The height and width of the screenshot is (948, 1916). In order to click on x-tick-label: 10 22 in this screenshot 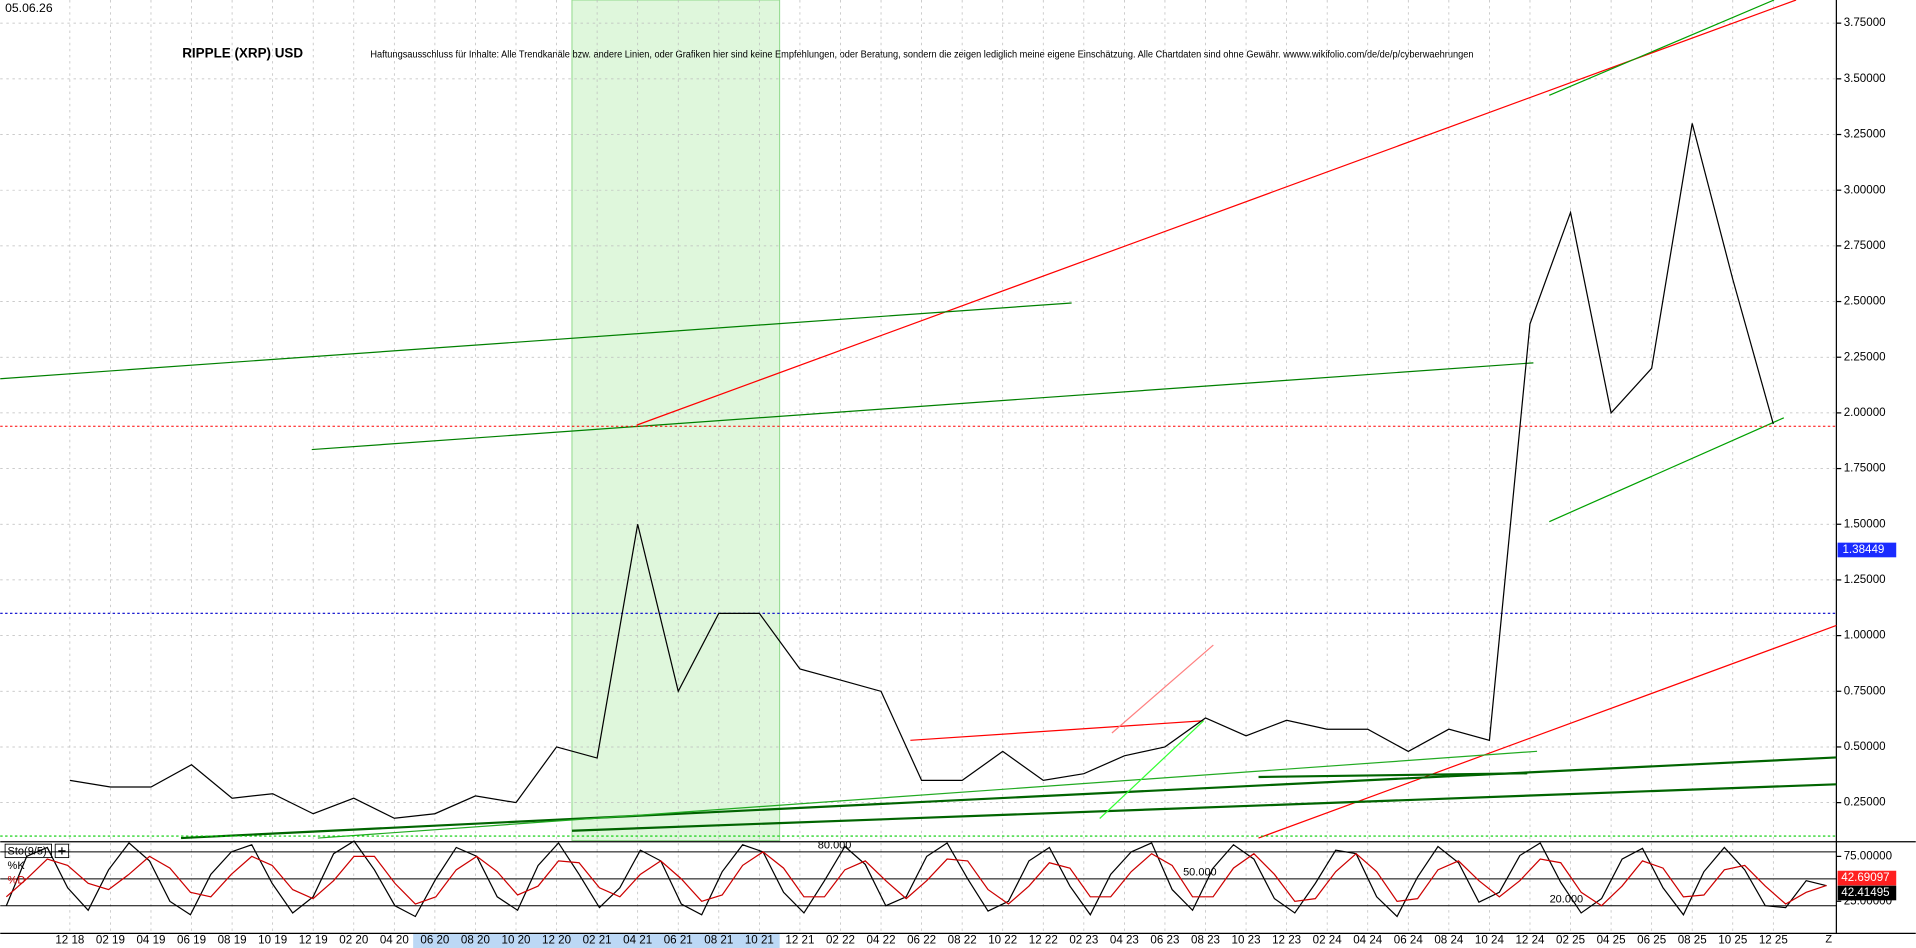, I will do `click(1002, 940)`.